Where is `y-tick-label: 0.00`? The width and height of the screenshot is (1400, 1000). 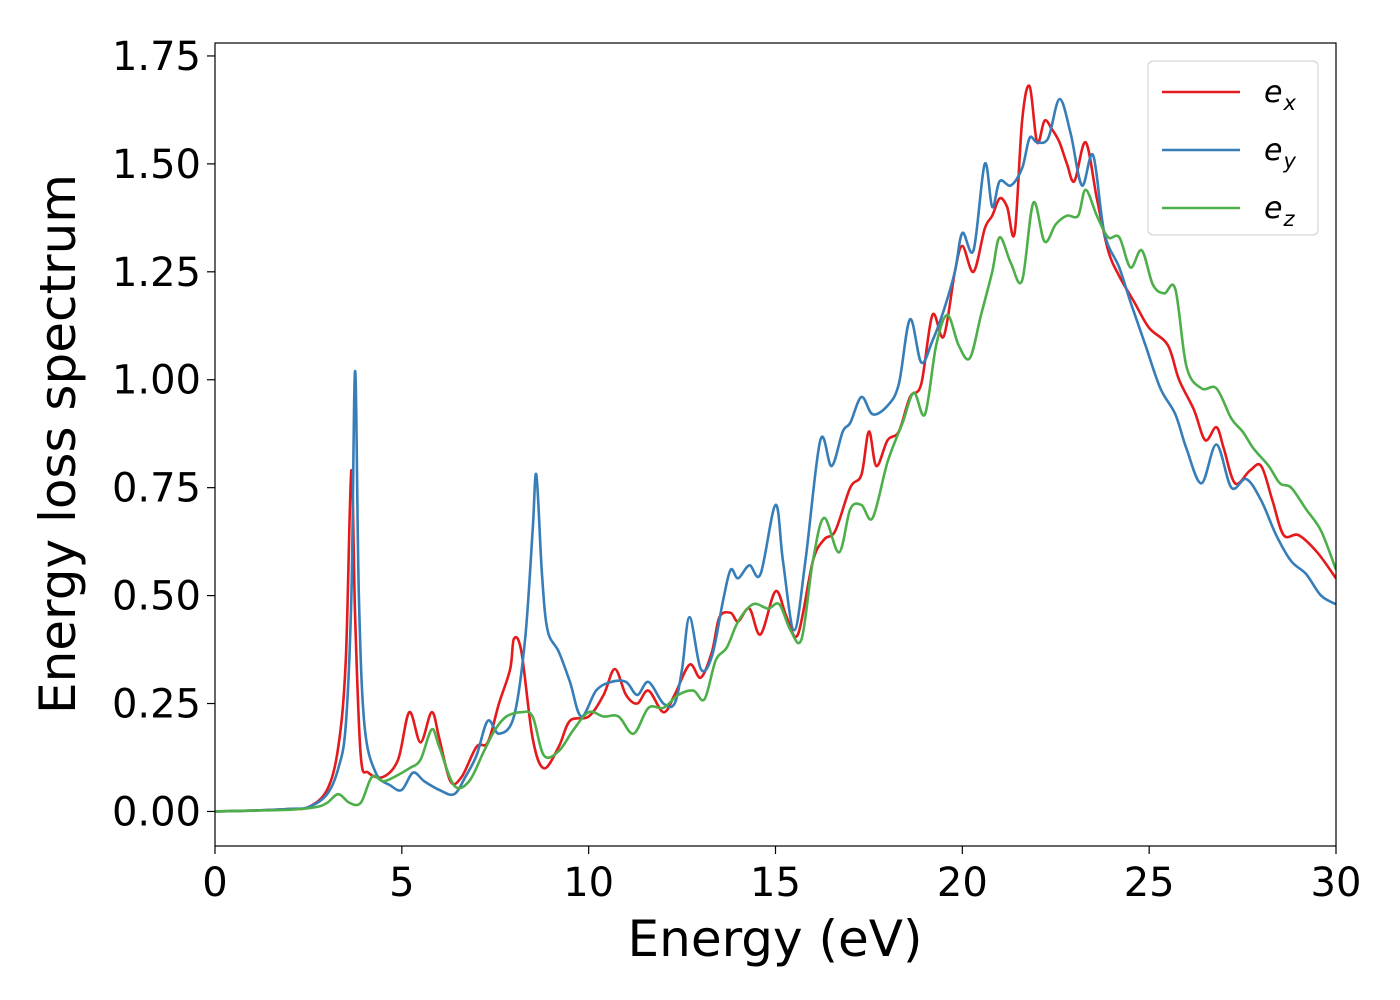
y-tick-label: 0.00 is located at coordinates (156, 812).